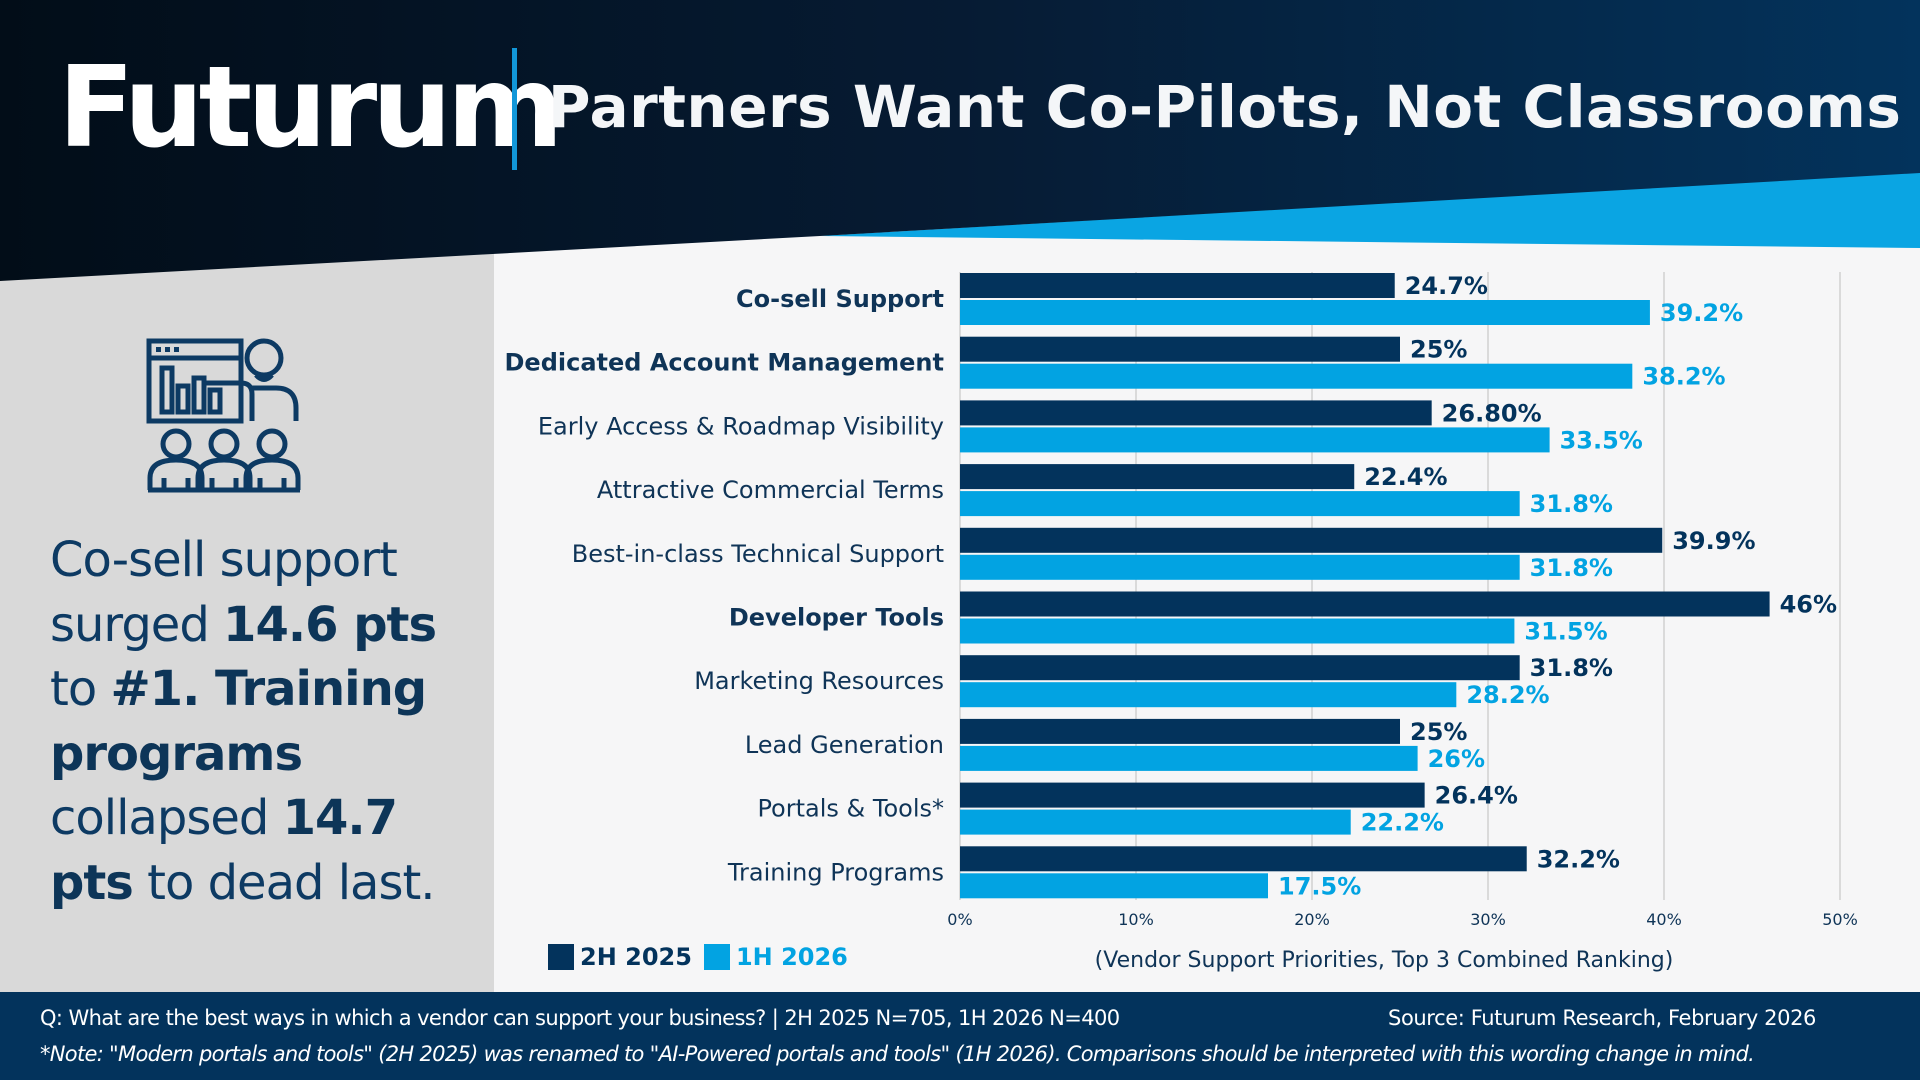  What do you see at coordinates (1492, 413) in the screenshot?
I see `data-label: 26.80%` at bounding box center [1492, 413].